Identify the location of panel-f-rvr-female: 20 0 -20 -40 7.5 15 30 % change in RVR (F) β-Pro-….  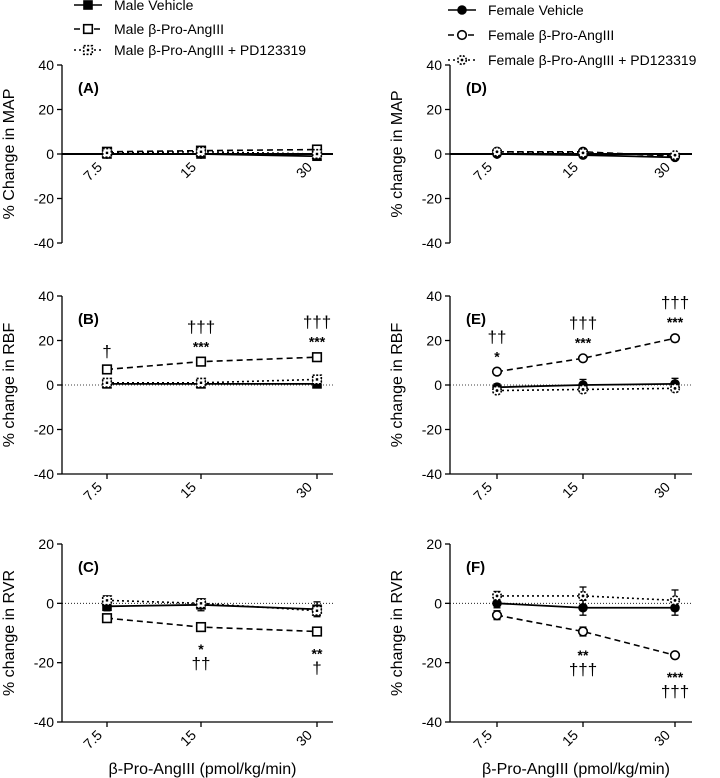
(540, 657).